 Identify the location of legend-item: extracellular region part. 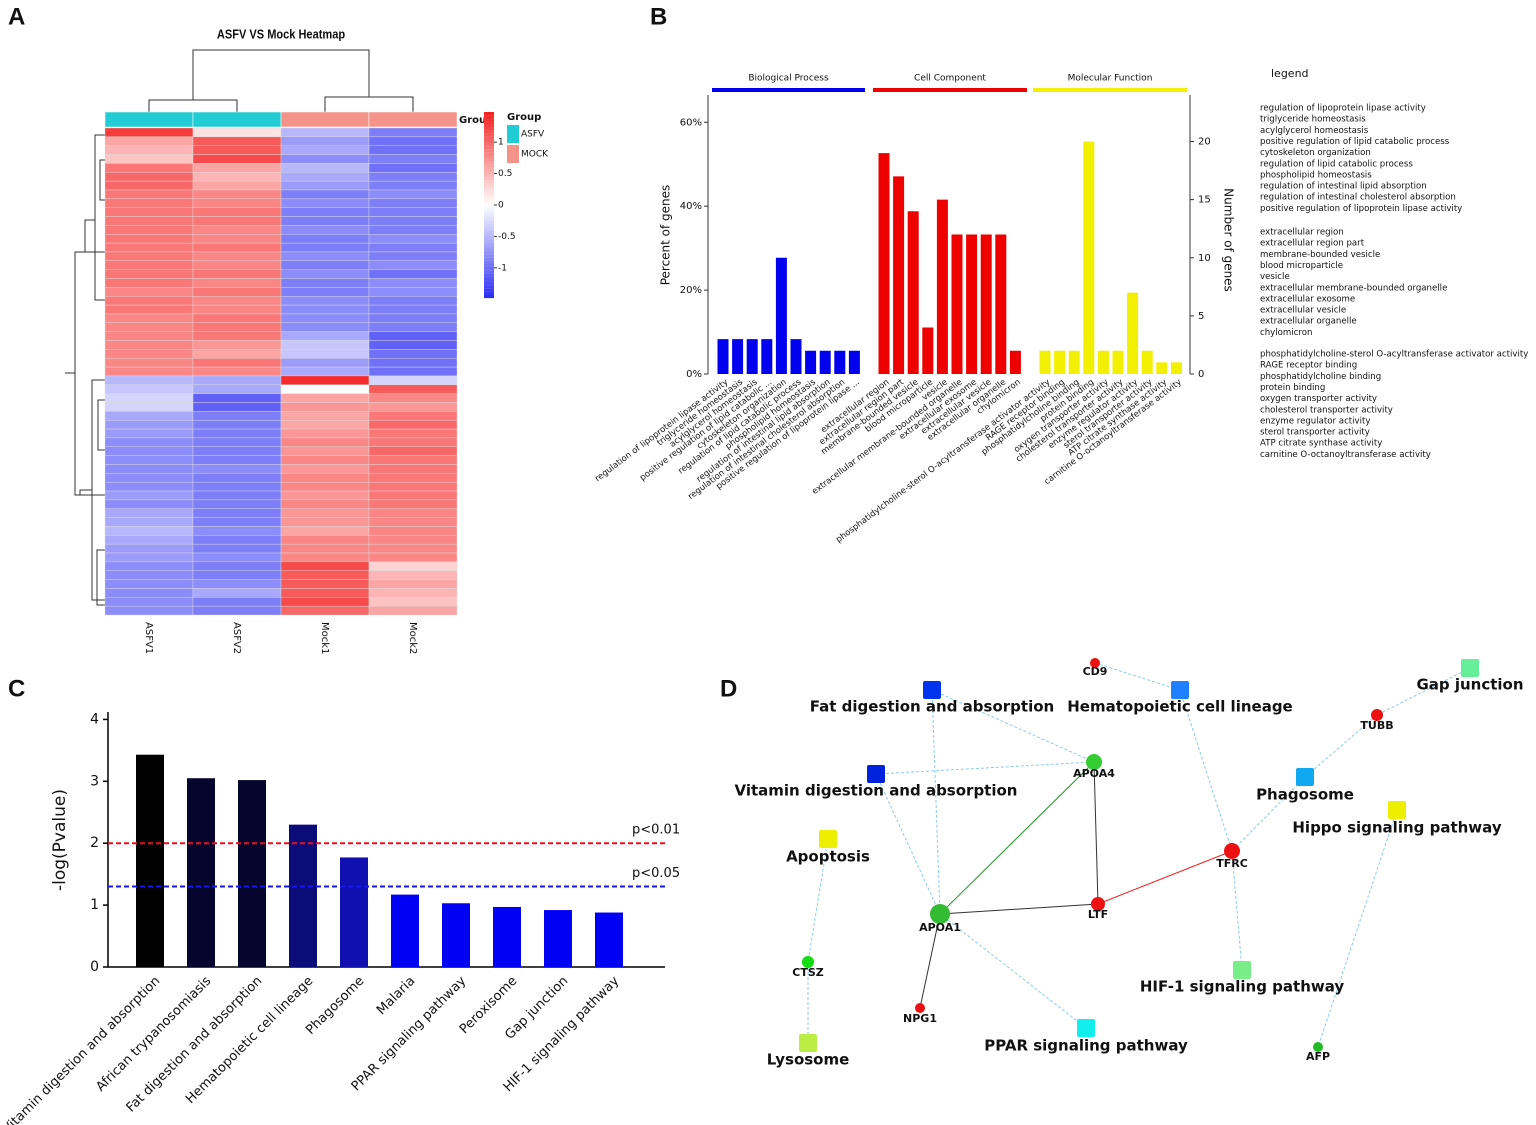
(1312, 244).